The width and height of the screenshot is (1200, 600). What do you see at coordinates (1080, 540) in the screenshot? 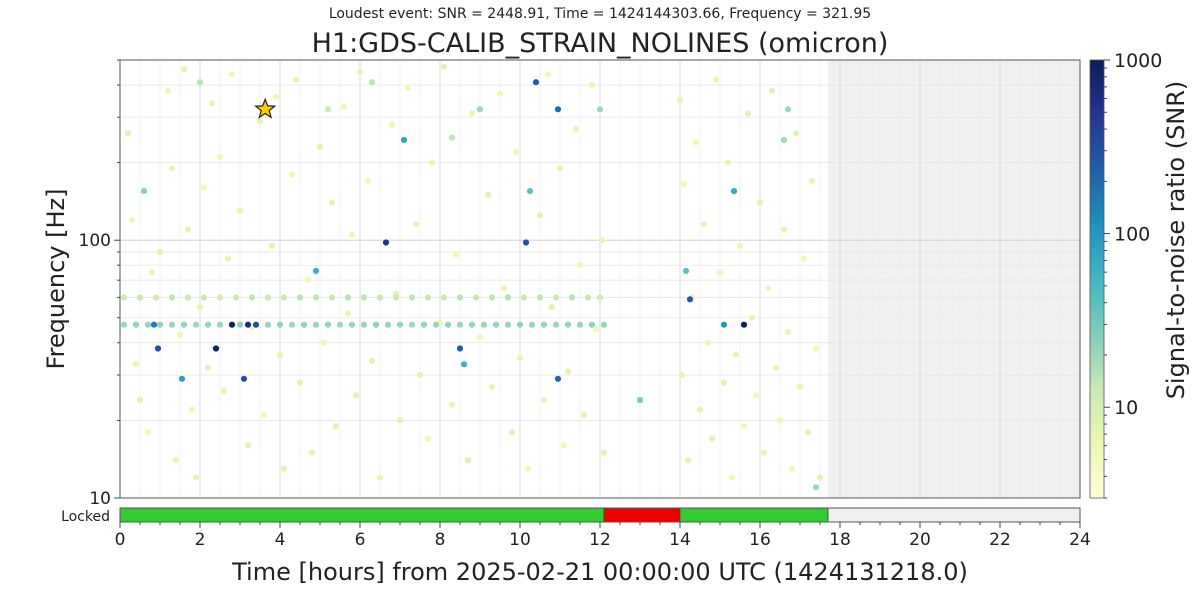
I see `x-tick-label: 24` at bounding box center [1080, 540].